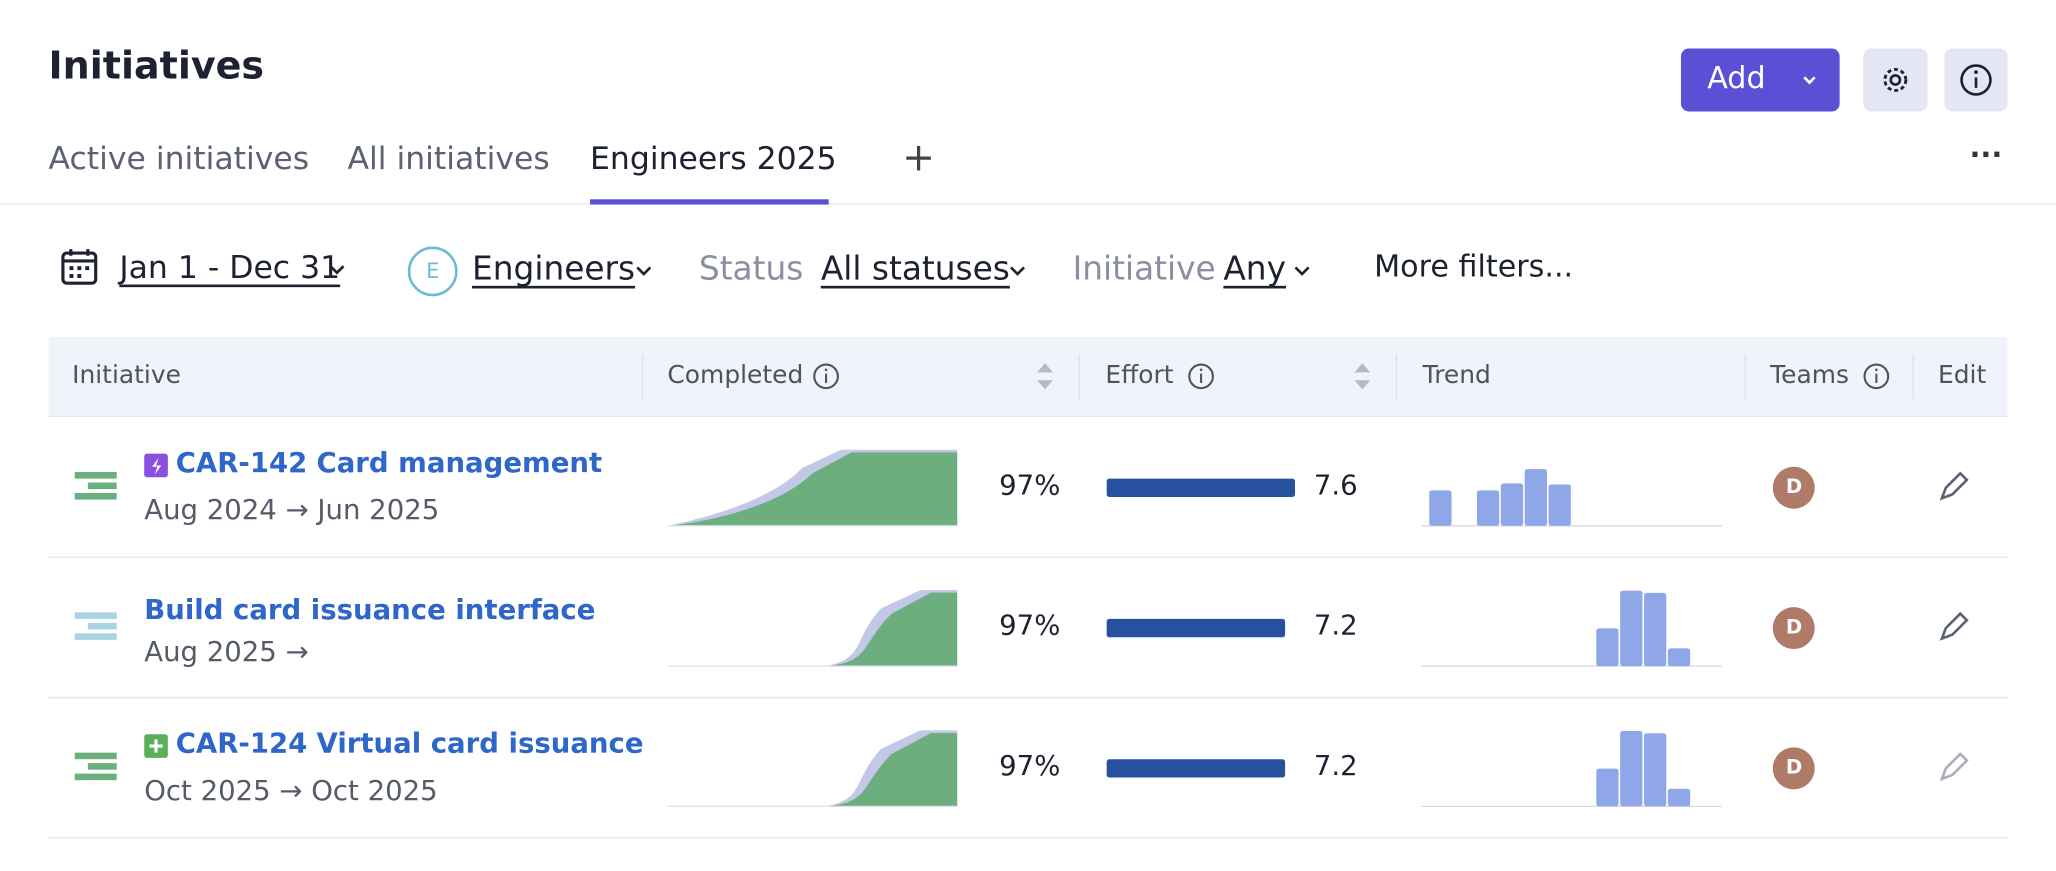  What do you see at coordinates (79, 267) in the screenshot?
I see `calendar-icon` at bounding box center [79, 267].